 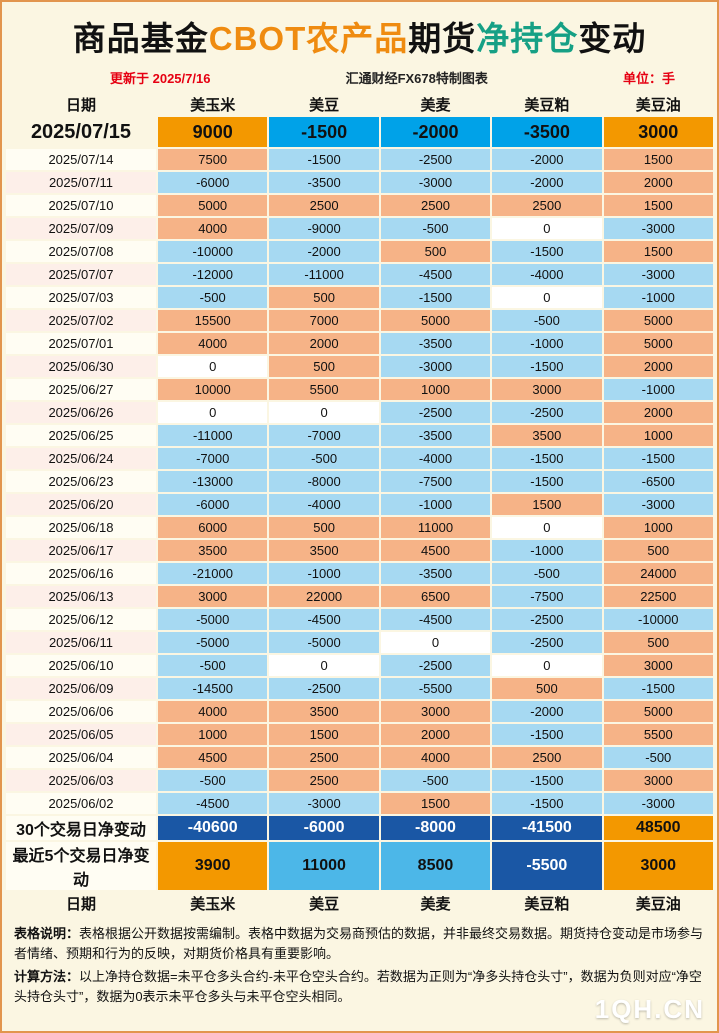 What do you see at coordinates (81, 866) in the screenshot?
I see `summary-label: 最近5个交易日净变动` at bounding box center [81, 866].